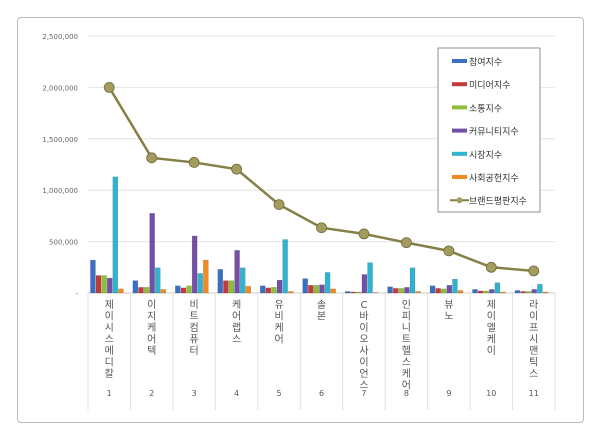 The height and width of the screenshot is (434, 600). What do you see at coordinates (109, 393) in the screenshot?
I see `rank-label: 1` at bounding box center [109, 393].